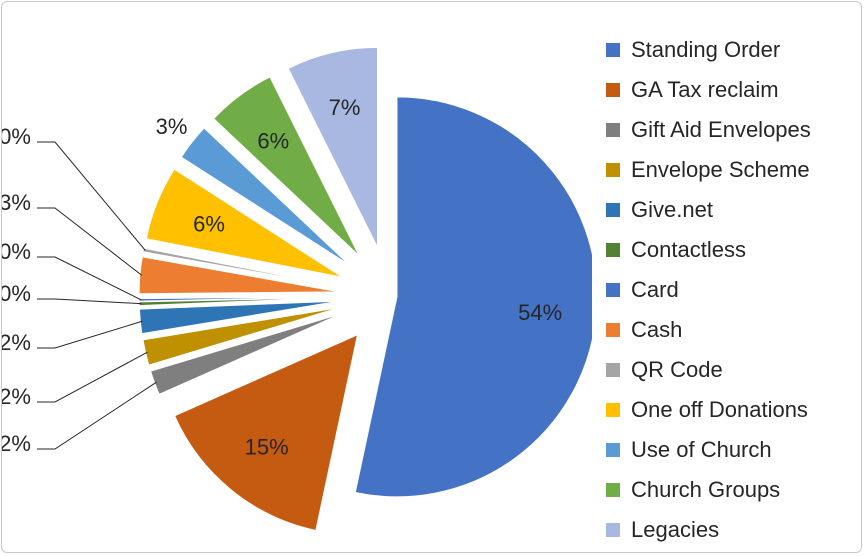  I want to click on pie-slice-envelope-scheme, so click(241, 336).